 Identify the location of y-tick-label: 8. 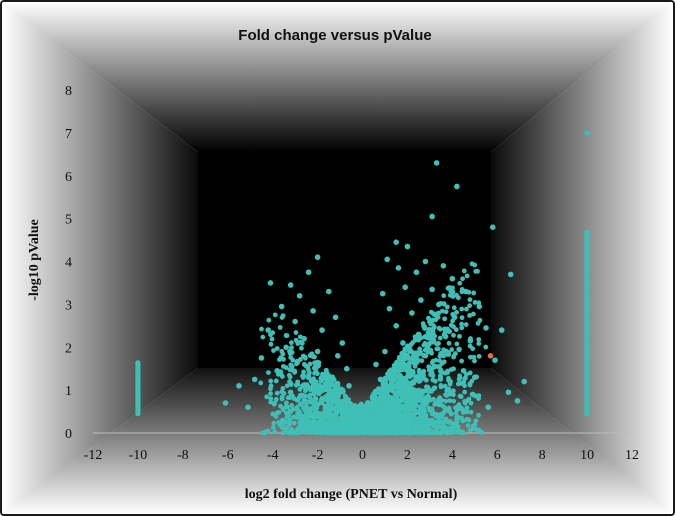
(68, 91).